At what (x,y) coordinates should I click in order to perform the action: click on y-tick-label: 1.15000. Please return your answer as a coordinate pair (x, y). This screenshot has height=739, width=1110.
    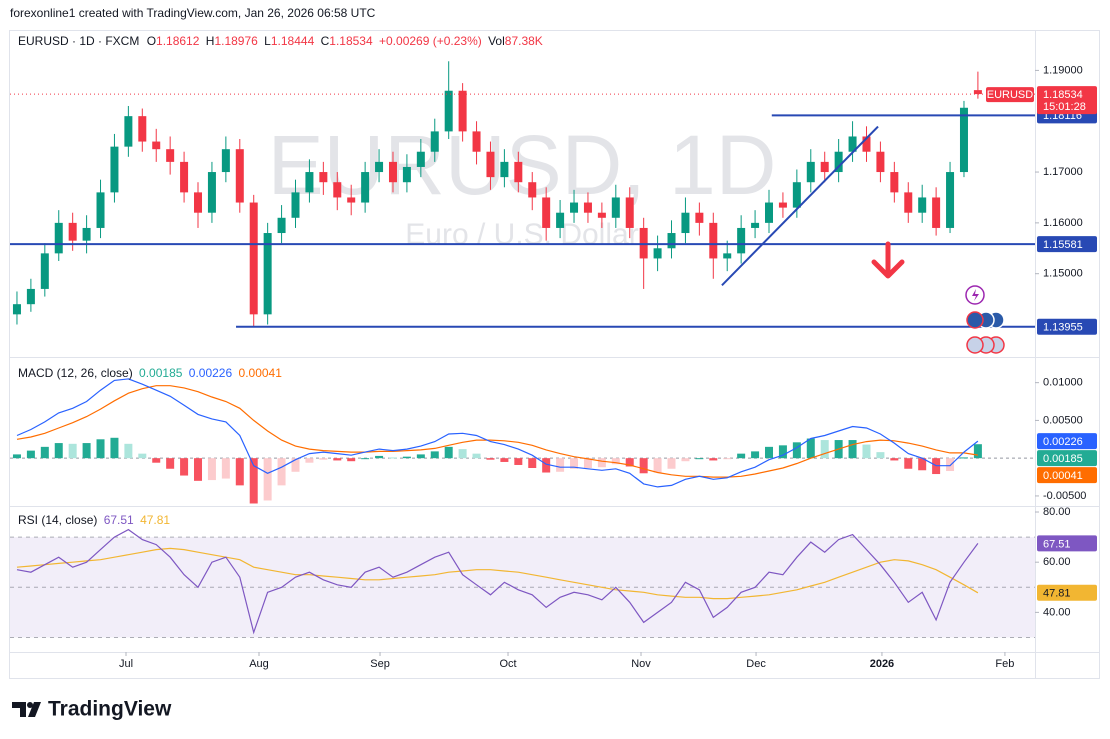
    Looking at the image, I should click on (1063, 274).